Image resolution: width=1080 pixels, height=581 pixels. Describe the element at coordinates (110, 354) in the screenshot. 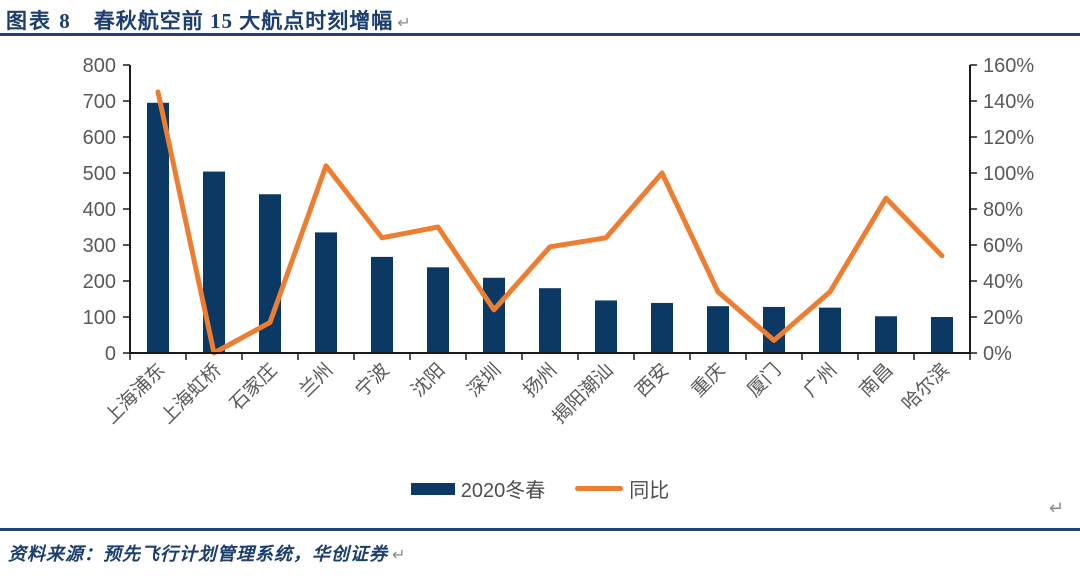

I see `left-tick-label: 0` at that location.